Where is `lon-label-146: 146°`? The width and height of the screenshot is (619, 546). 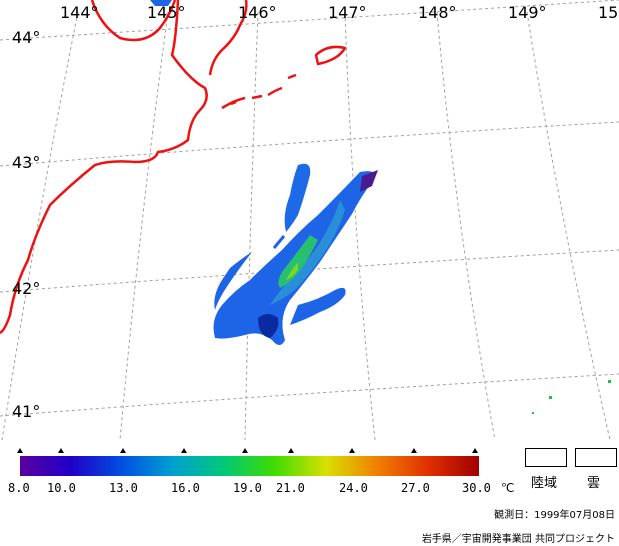
lon-label-146: 146° is located at coordinates (257, 12).